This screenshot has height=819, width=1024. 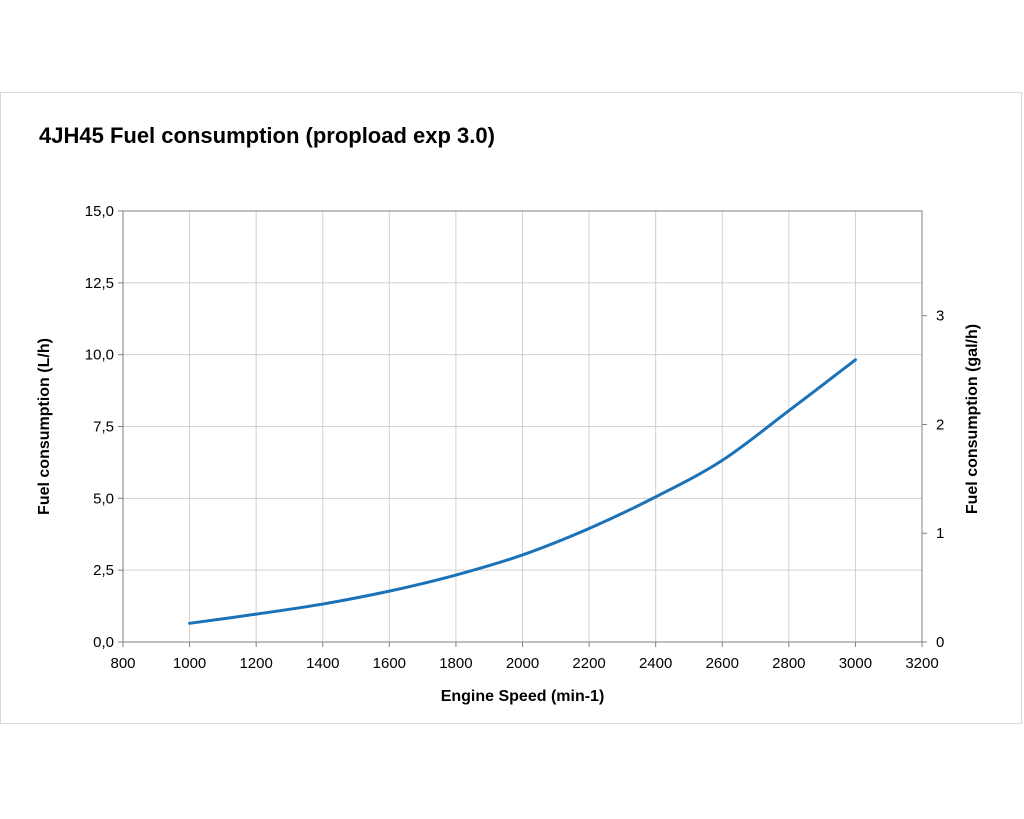 I want to click on y-tick-label: 5,0, so click(x=103, y=498).